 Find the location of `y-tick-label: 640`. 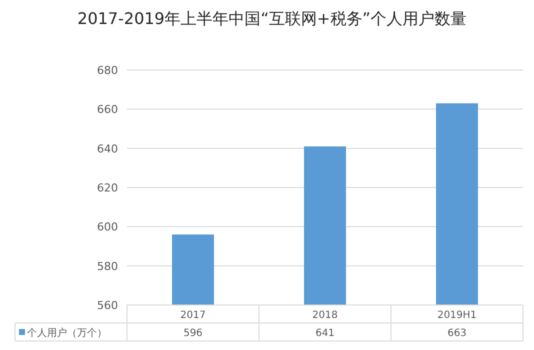

y-tick-label: 640 is located at coordinates (107, 149).